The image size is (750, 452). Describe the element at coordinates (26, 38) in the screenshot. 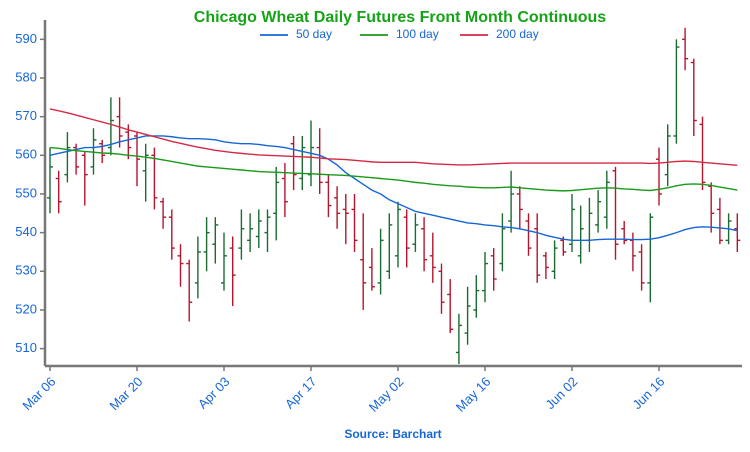

I see `y-tick-label: 590` at that location.